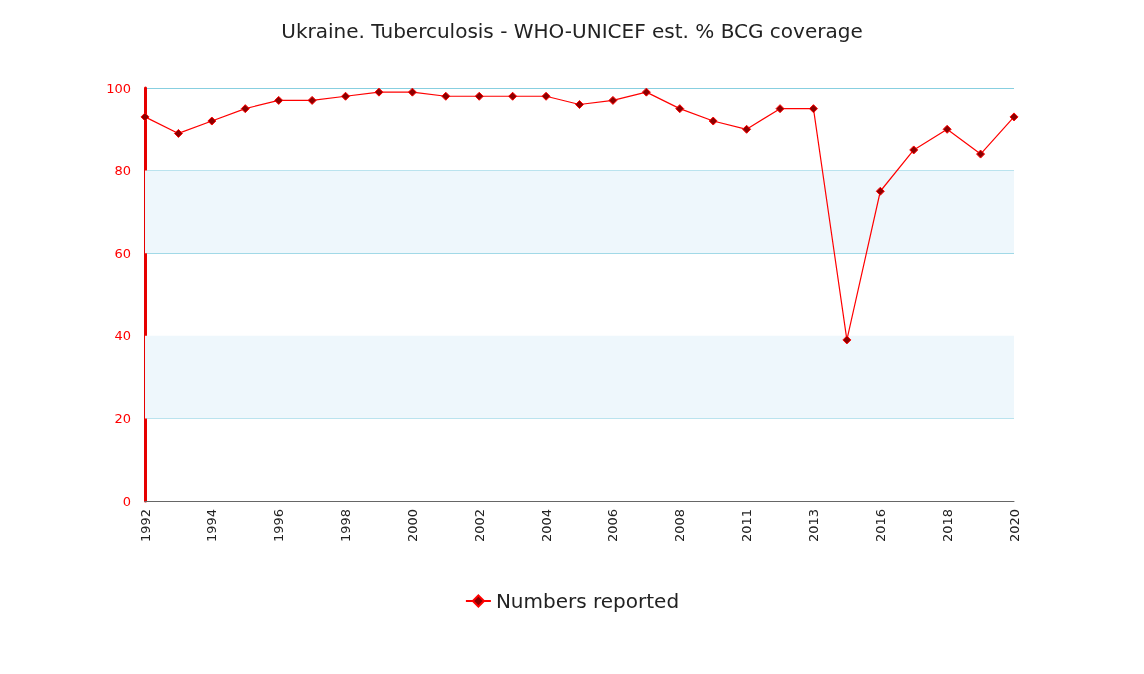 This screenshot has height=674, width=1144. Describe the element at coordinates (680, 526) in the screenshot. I see `x-tick-label: 2008` at that location.